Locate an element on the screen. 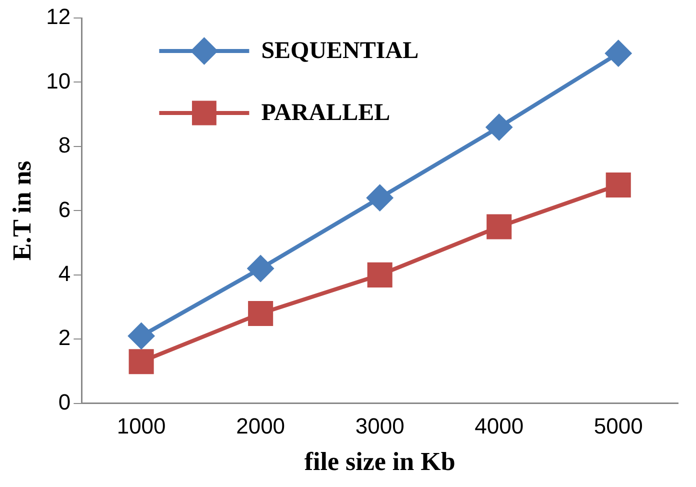  y-tick-label: 10 is located at coordinates (58, 81).